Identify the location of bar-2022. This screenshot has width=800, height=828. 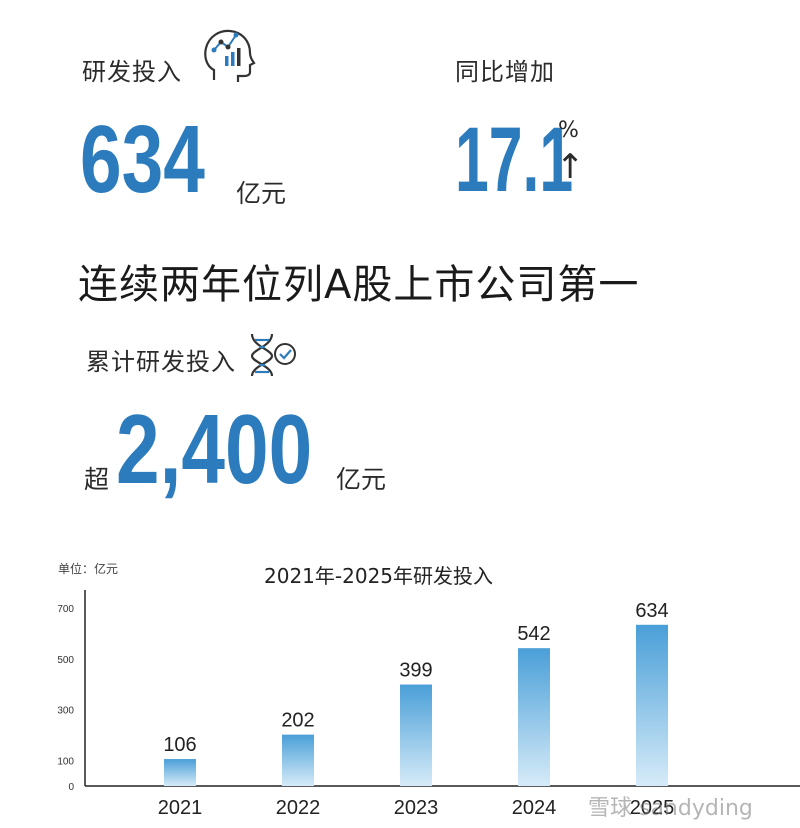
(298, 760).